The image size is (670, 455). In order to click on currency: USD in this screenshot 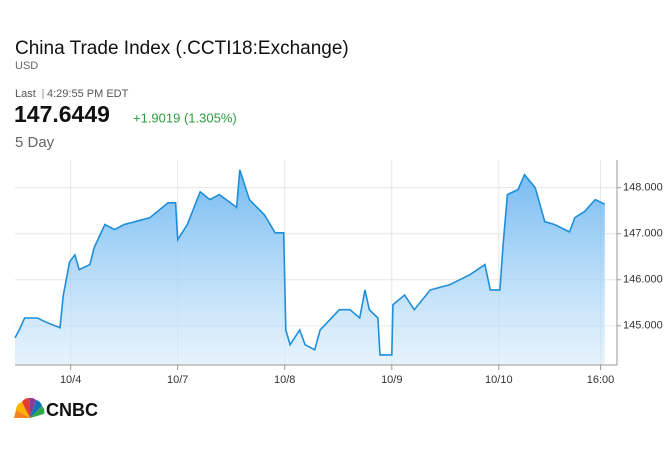, I will do `click(26, 66)`.